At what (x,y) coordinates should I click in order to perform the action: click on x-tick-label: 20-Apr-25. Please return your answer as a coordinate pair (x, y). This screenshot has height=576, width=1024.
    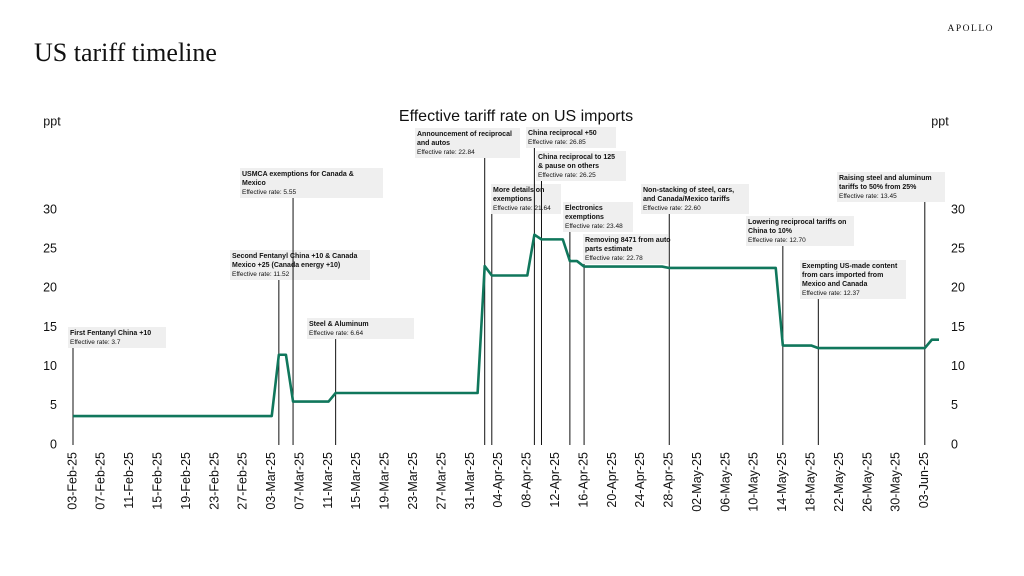
    Looking at the image, I should click on (612, 480).